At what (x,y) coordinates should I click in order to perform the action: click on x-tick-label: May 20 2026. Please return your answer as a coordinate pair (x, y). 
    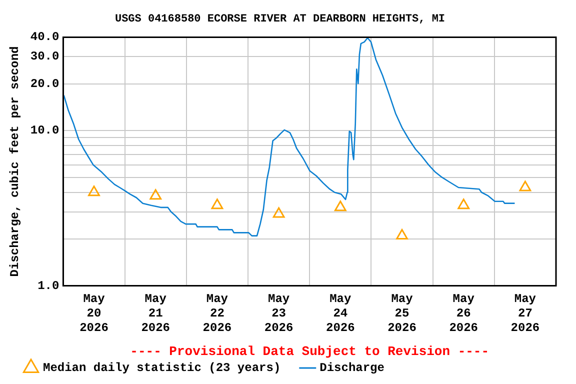
    Looking at the image, I should click on (94, 313).